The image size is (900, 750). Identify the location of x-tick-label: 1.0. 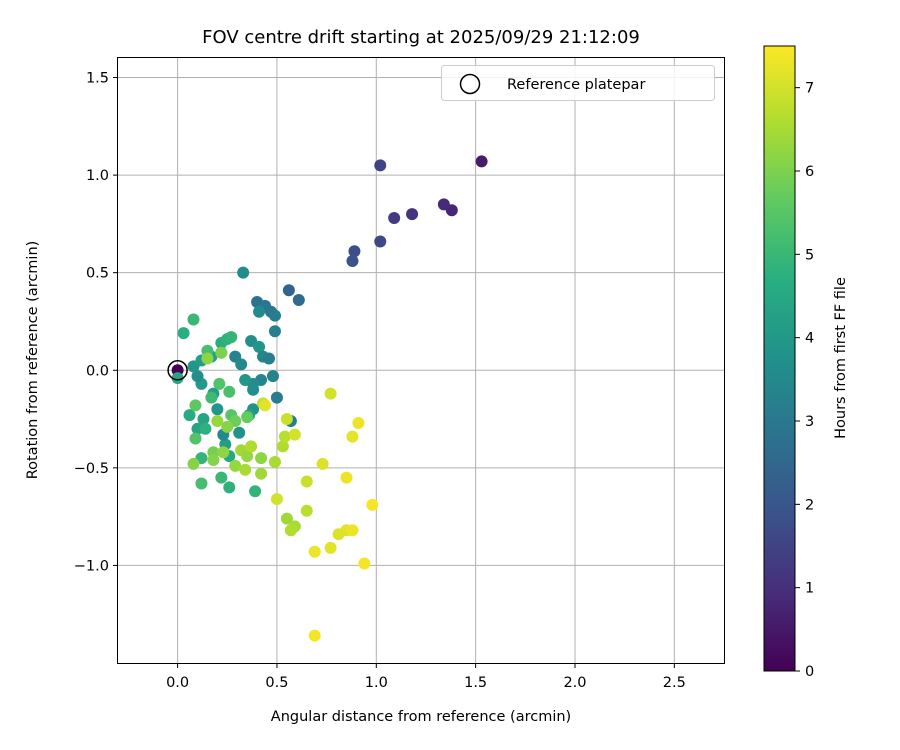
(376, 683).